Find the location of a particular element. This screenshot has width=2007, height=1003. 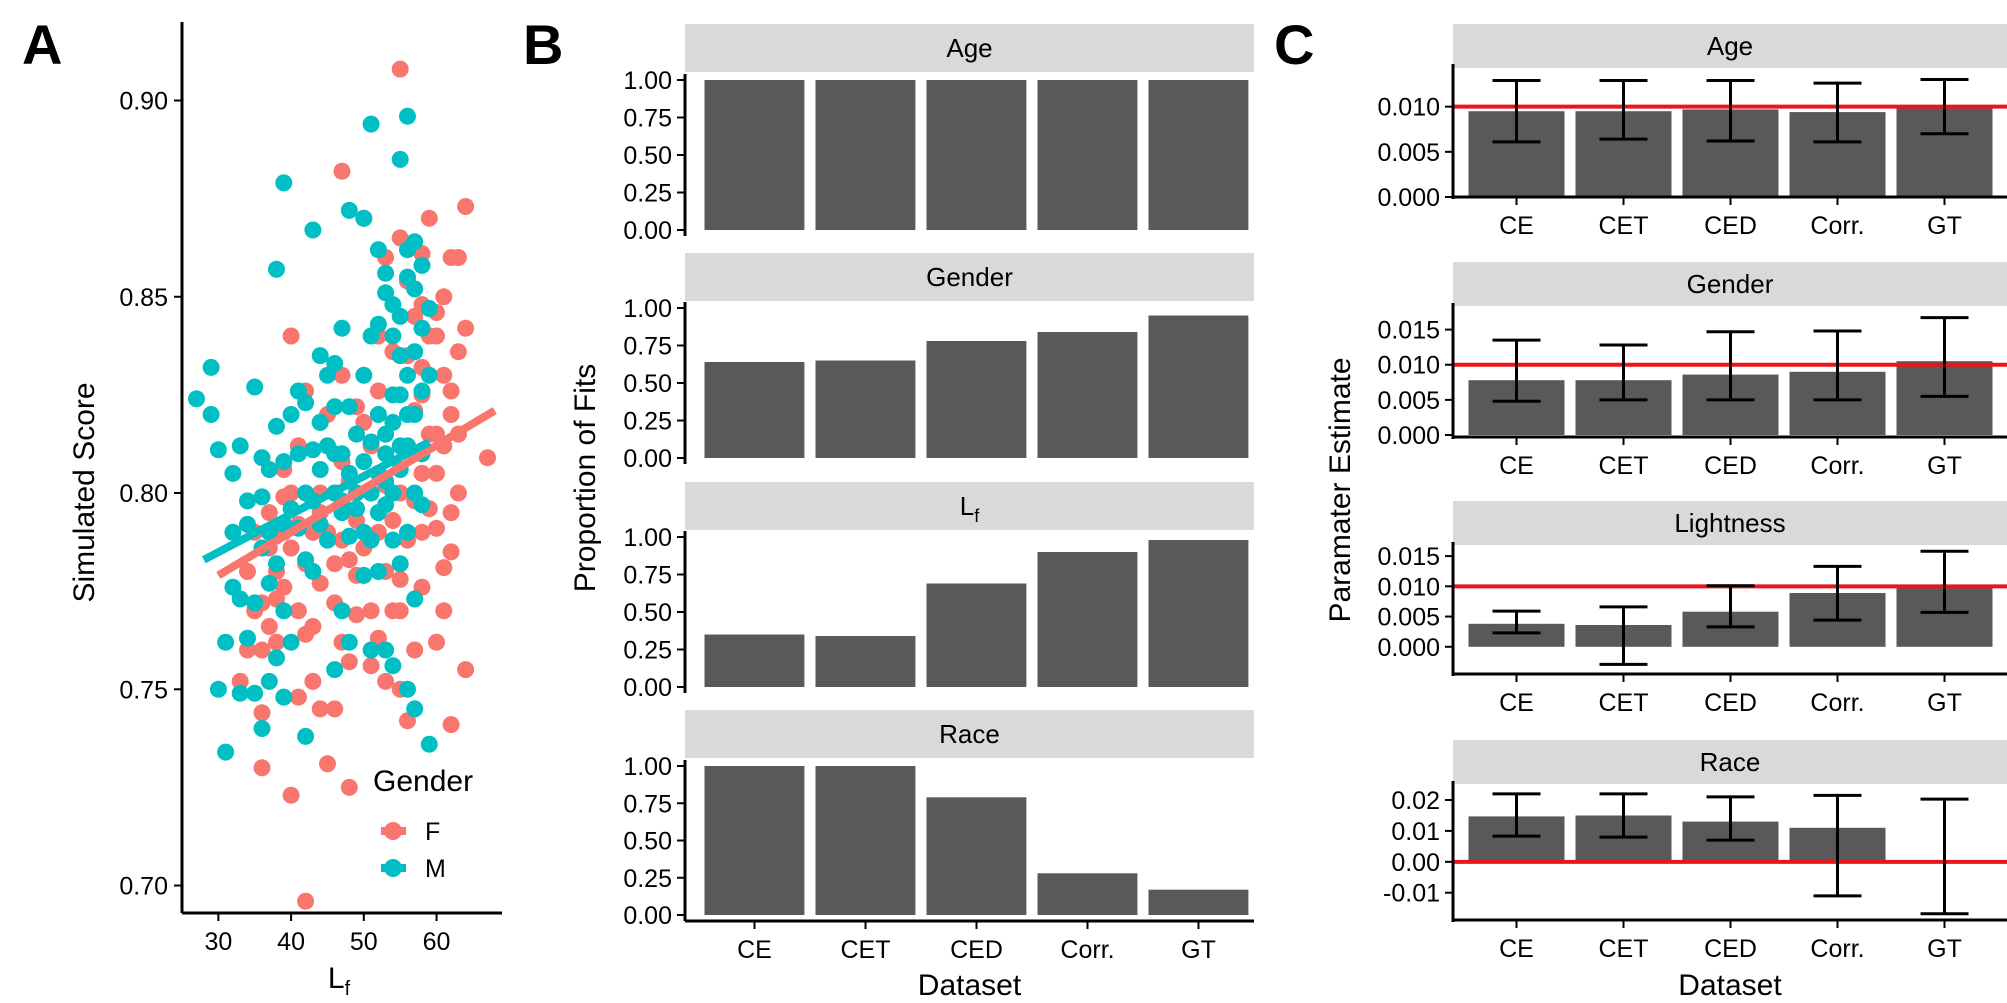

y-tick-label: 0.50 is located at coordinates (647, 842).